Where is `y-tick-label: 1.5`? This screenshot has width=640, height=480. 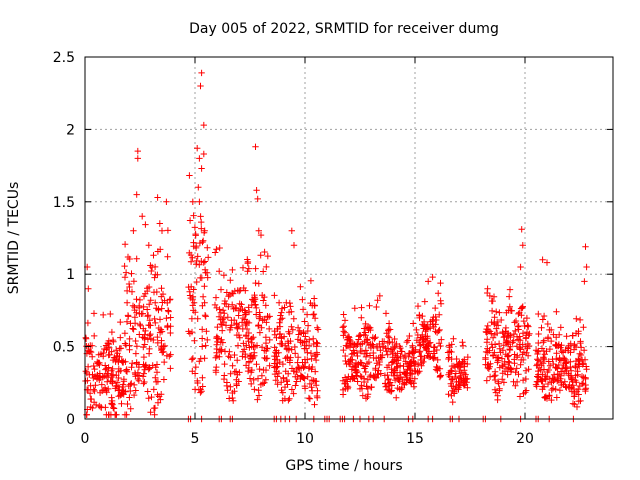 y-tick-label: 1.5 is located at coordinates (64, 203).